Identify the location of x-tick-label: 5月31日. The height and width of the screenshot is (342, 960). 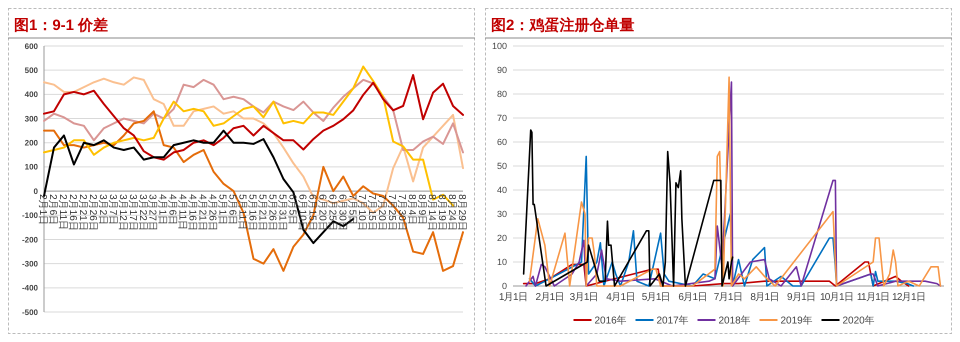
(282, 212).